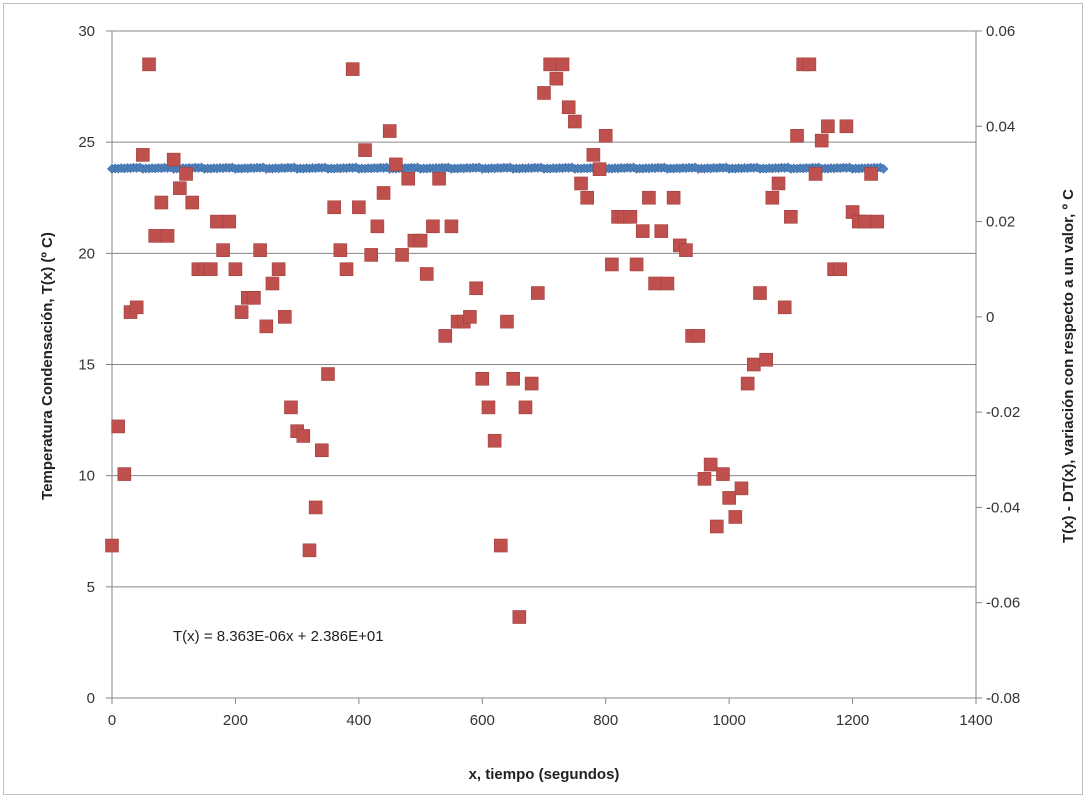 This screenshot has width=1088, height=799. Describe the element at coordinates (91, 698) in the screenshot. I see `y-left-tick-label: 0` at that location.